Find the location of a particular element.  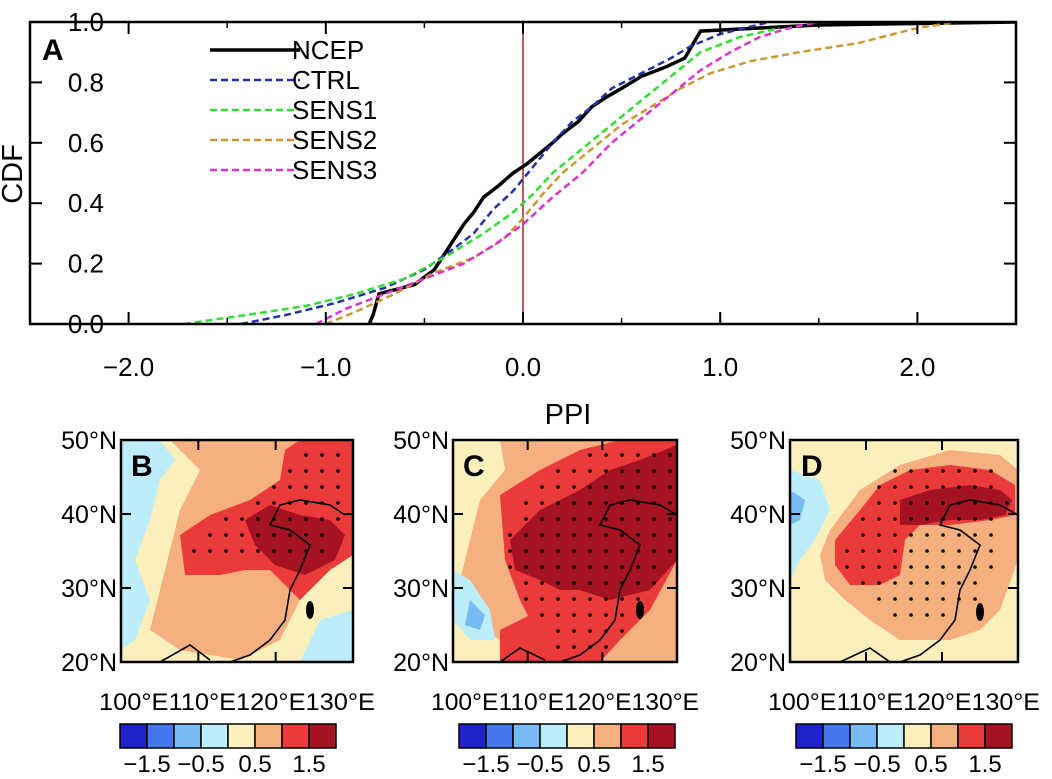

x-tick-label: 0.0 is located at coordinates (523, 367).